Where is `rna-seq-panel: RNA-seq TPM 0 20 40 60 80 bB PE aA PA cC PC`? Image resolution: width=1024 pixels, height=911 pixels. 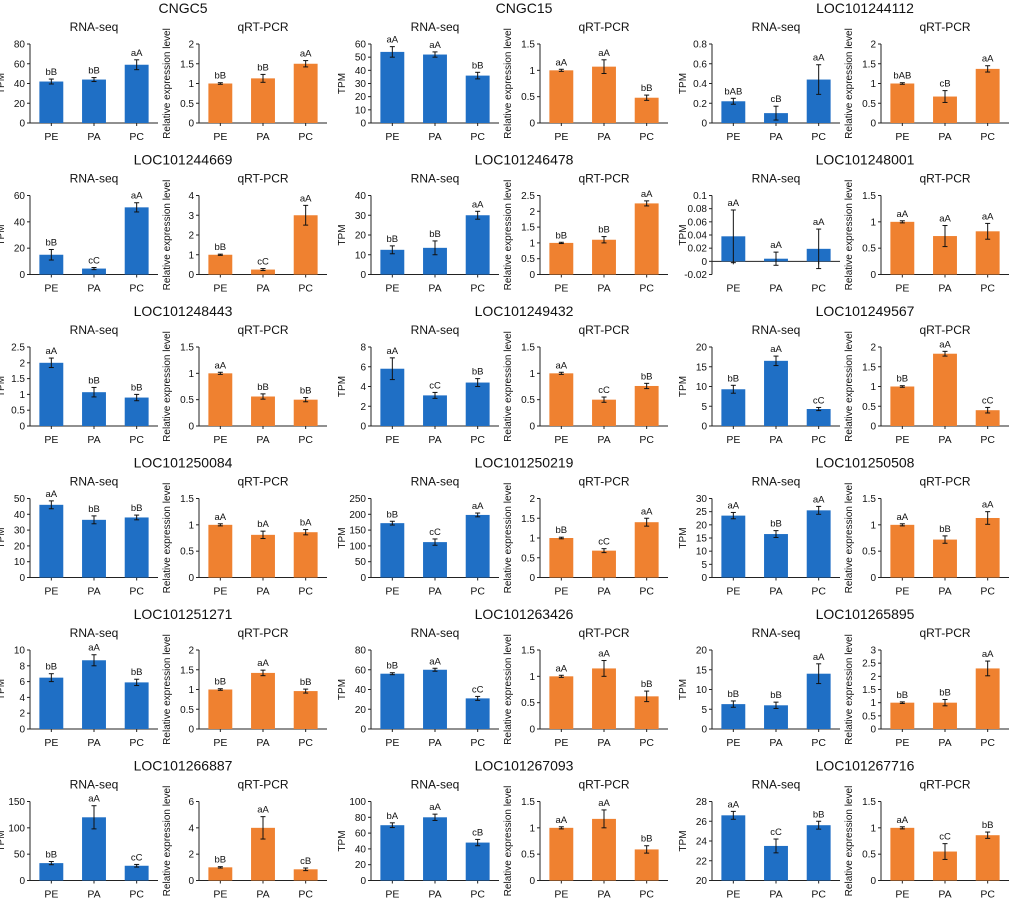 rna-seq-panel: RNA-seq TPM 0 20 40 60 80 bB PE aA PA cC PC is located at coordinates (418, 687).